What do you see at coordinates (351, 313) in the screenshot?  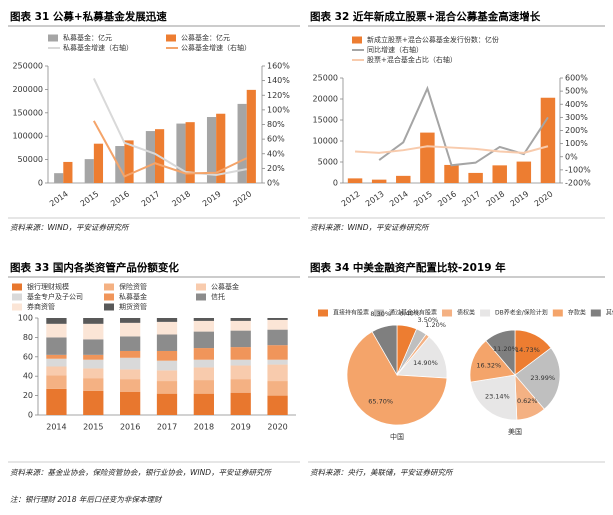 I see `legend-label: 直接持有股票` at bounding box center [351, 313].